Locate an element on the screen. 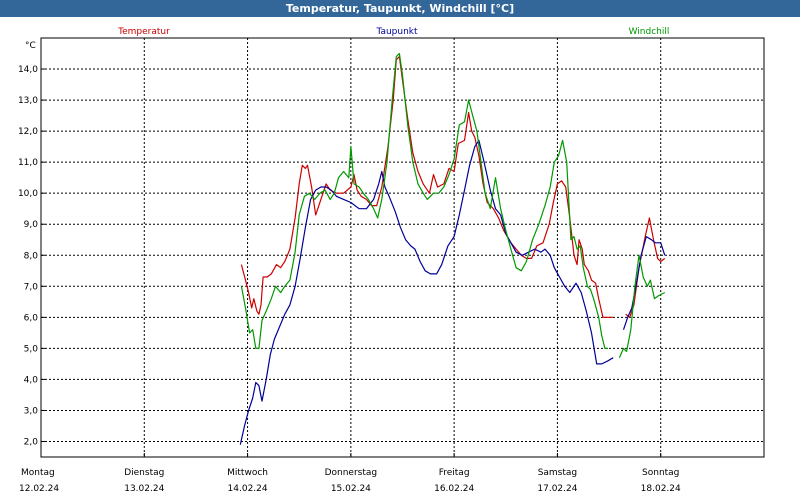  x-tick-label-date: 15.02.24 is located at coordinates (351, 489).